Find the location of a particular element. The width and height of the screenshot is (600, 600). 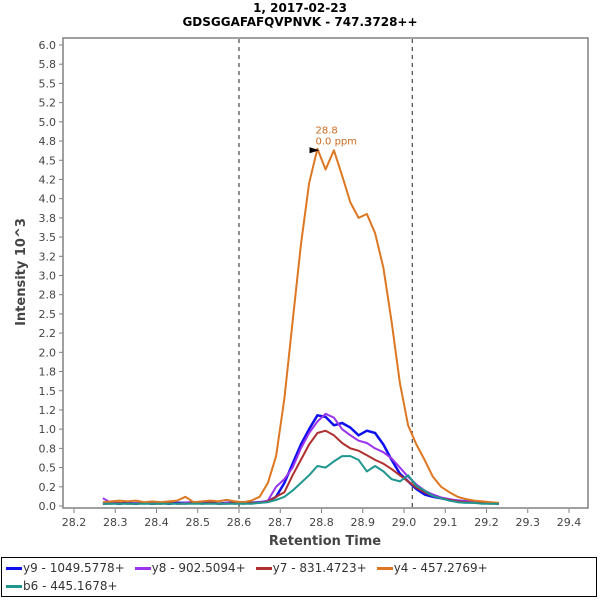

peak-annotation: 28.80.0 ppm is located at coordinates (333, 139).